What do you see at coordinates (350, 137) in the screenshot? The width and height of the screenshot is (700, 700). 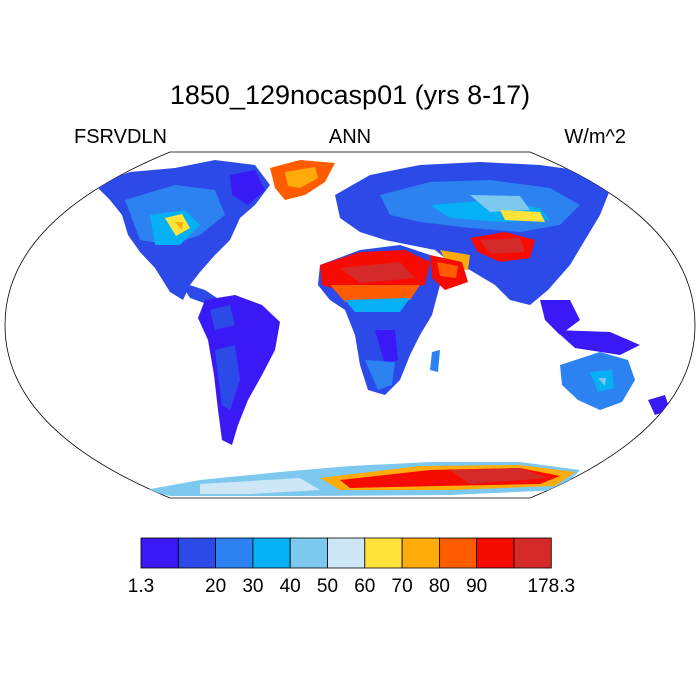 I see `season-label: ANN` at bounding box center [350, 137].